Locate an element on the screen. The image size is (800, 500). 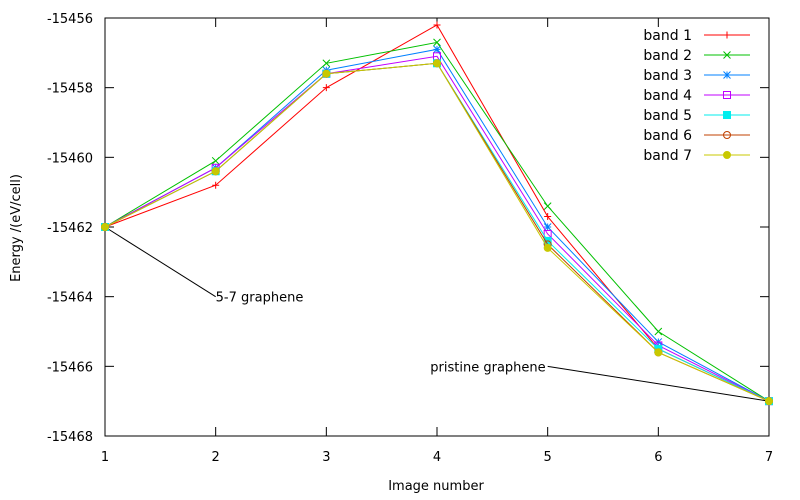
x-tick-labels: 1 2 3 4 5 6 7 is located at coordinates (437, 457).